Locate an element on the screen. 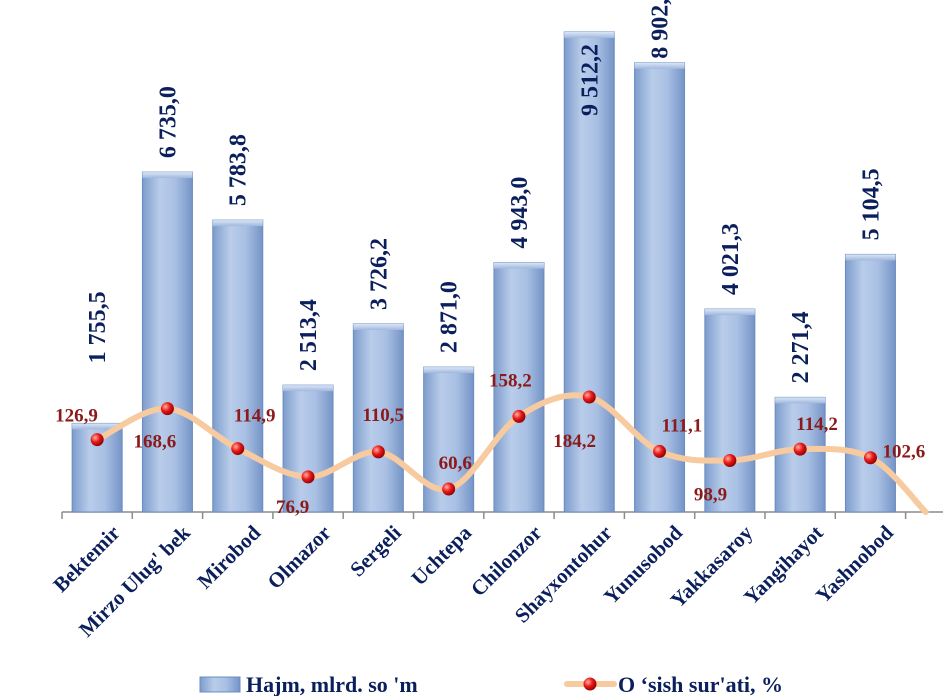 The height and width of the screenshot is (696, 943). legend-bar-label: Hajm, mlrd. so 'm is located at coordinates (332, 684).